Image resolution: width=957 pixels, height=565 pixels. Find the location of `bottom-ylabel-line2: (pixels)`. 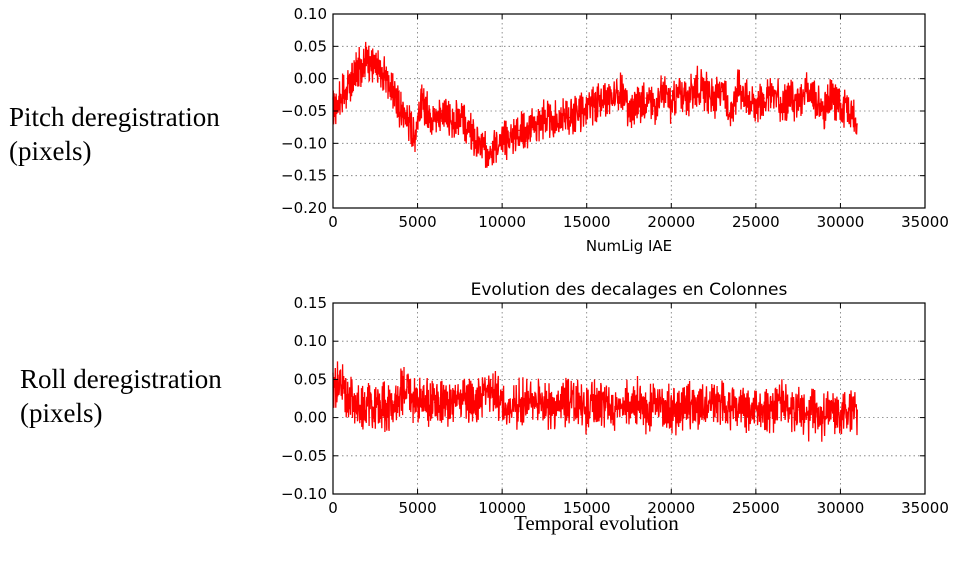

bottom-ylabel-line2: (pixels) is located at coordinates (61, 413).